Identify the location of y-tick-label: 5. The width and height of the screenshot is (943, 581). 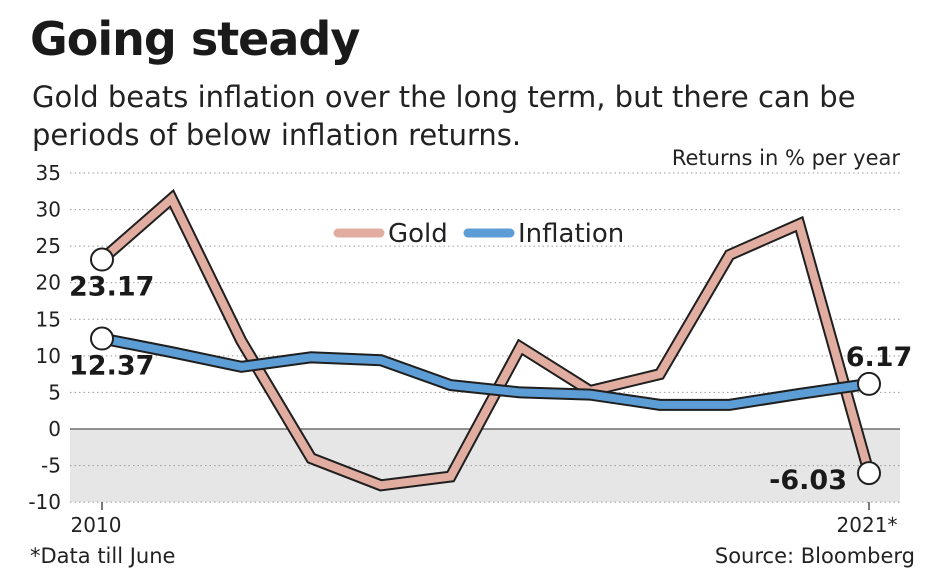
(54, 392).